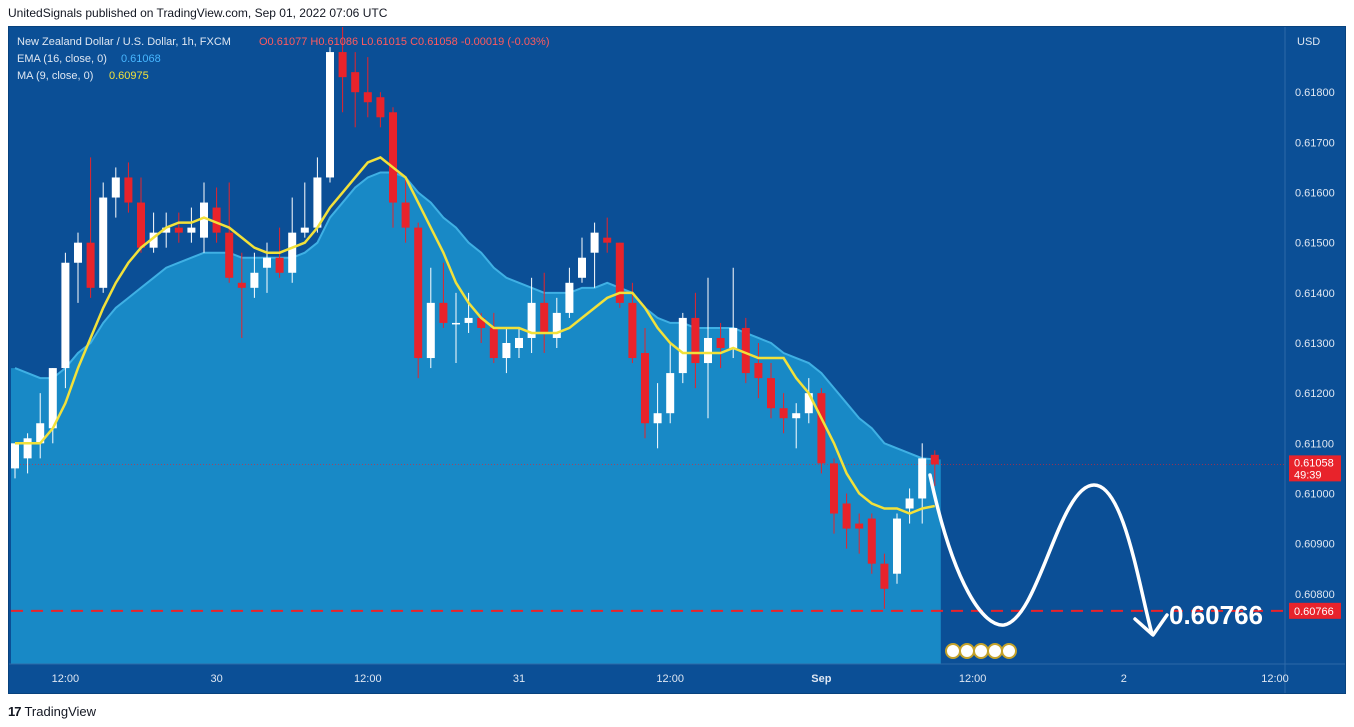  What do you see at coordinates (60, 711) in the screenshot?
I see `footer-brand: TradingView` at bounding box center [60, 711].